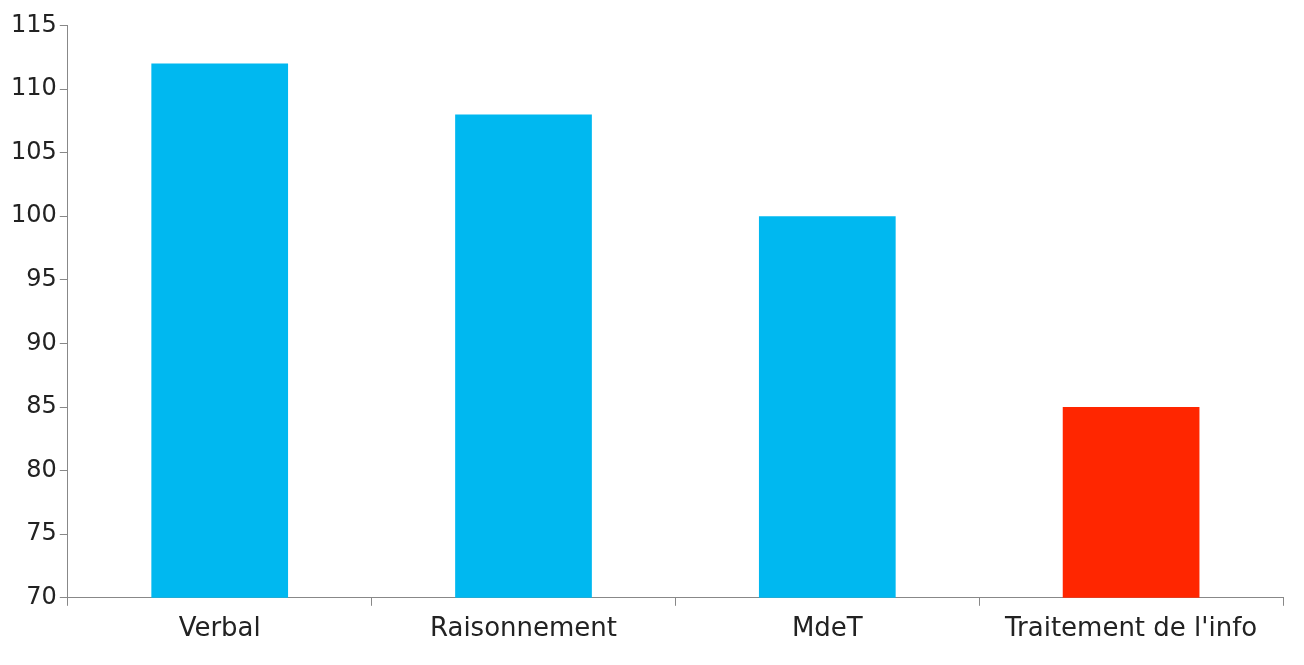 This screenshot has height=665, width=1304. What do you see at coordinates (41, 596) in the screenshot?
I see `y-tick-label: 70` at bounding box center [41, 596].